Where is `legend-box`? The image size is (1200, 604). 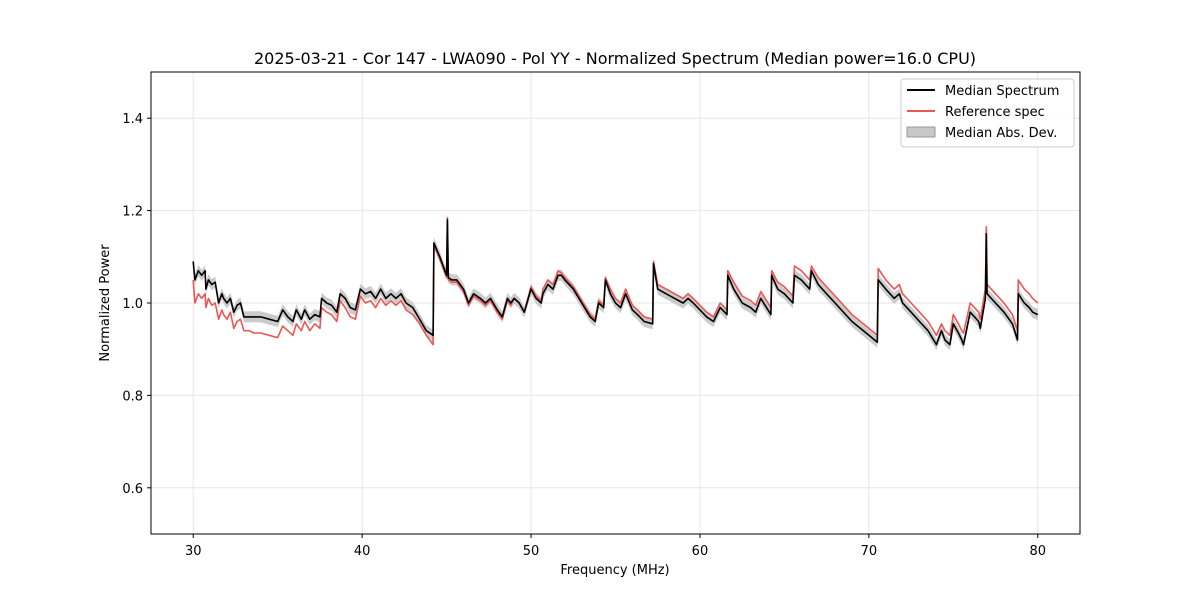
legend-box is located at coordinates (987, 113).